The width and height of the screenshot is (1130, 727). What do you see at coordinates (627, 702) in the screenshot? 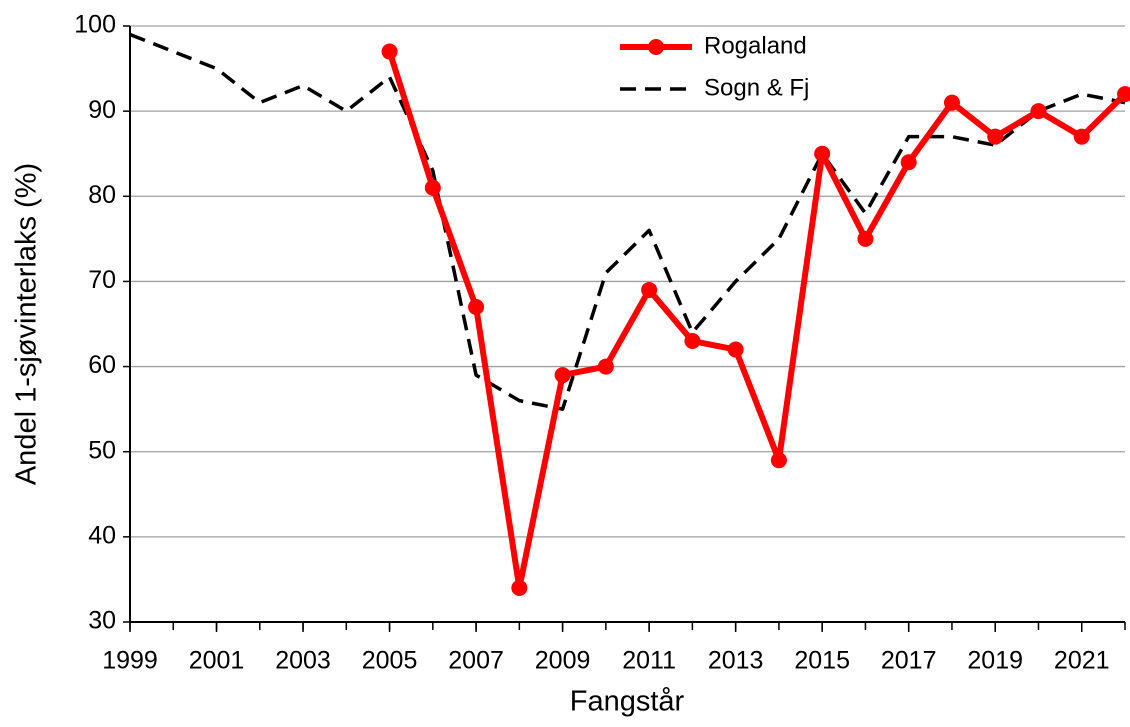
I see `x-axis-title: Fangstår` at bounding box center [627, 702].